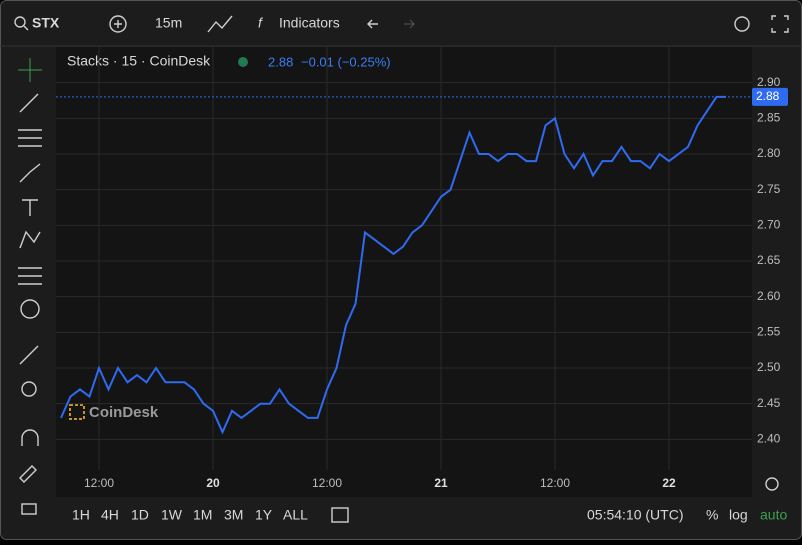 The width and height of the screenshot is (802, 545). I want to click on watermark-logo, so click(77, 412).